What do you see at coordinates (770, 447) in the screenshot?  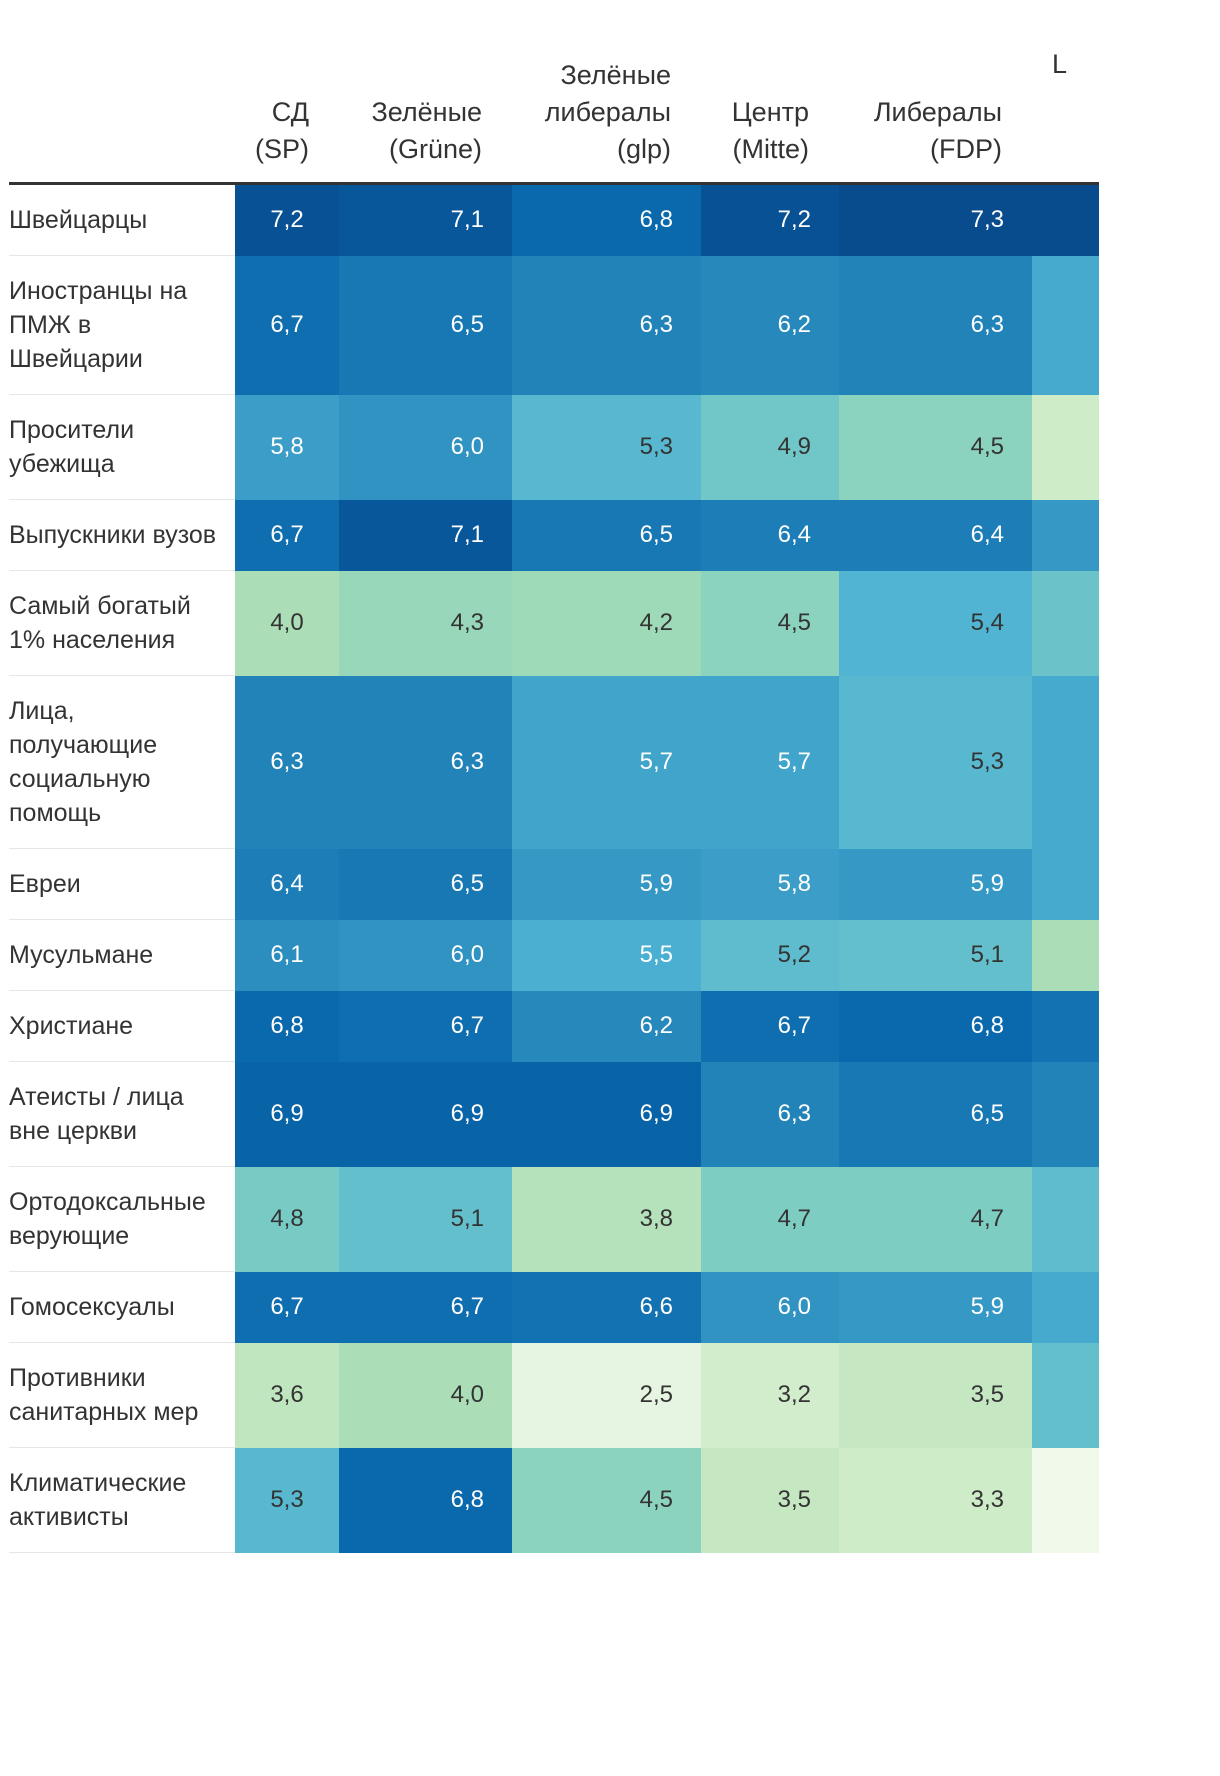 I see `heatmap-cell: 4,9` at bounding box center [770, 447].